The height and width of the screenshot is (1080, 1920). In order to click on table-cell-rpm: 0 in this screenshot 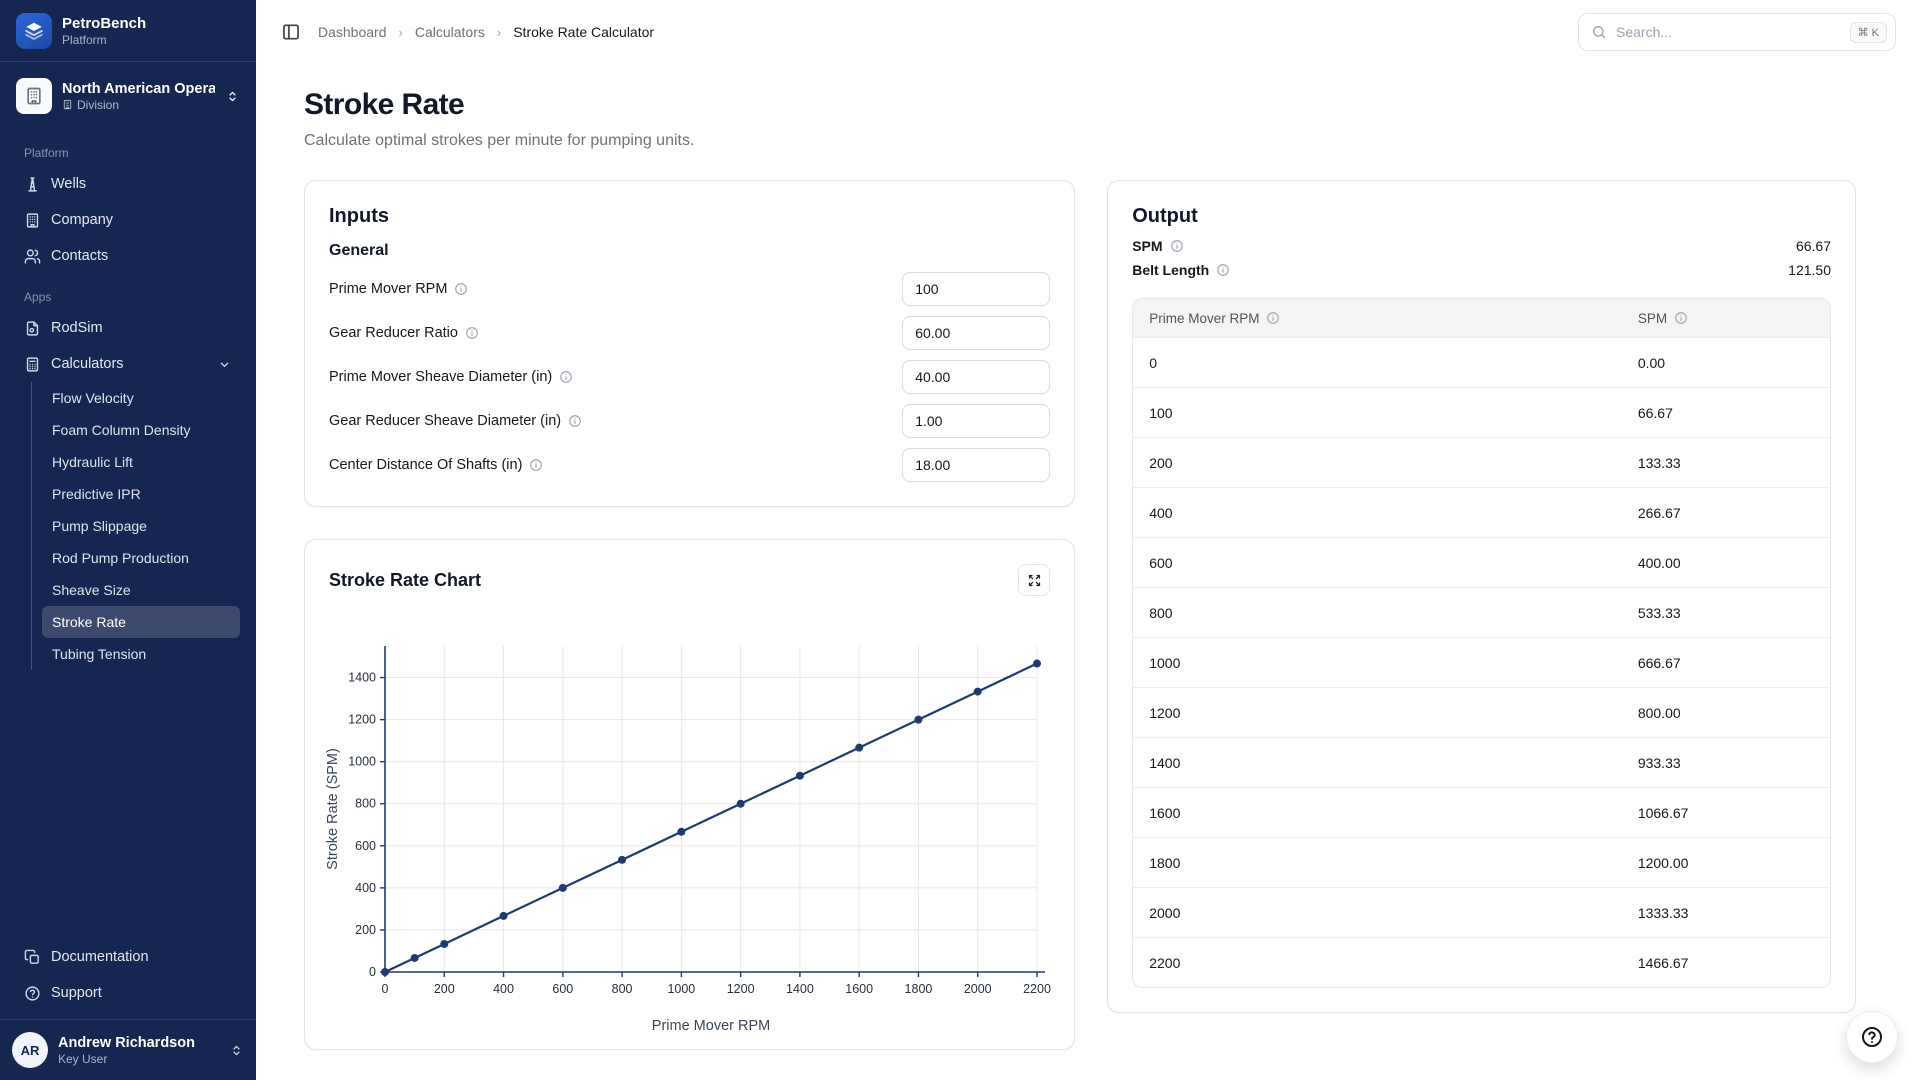, I will do `click(1153, 362)`.